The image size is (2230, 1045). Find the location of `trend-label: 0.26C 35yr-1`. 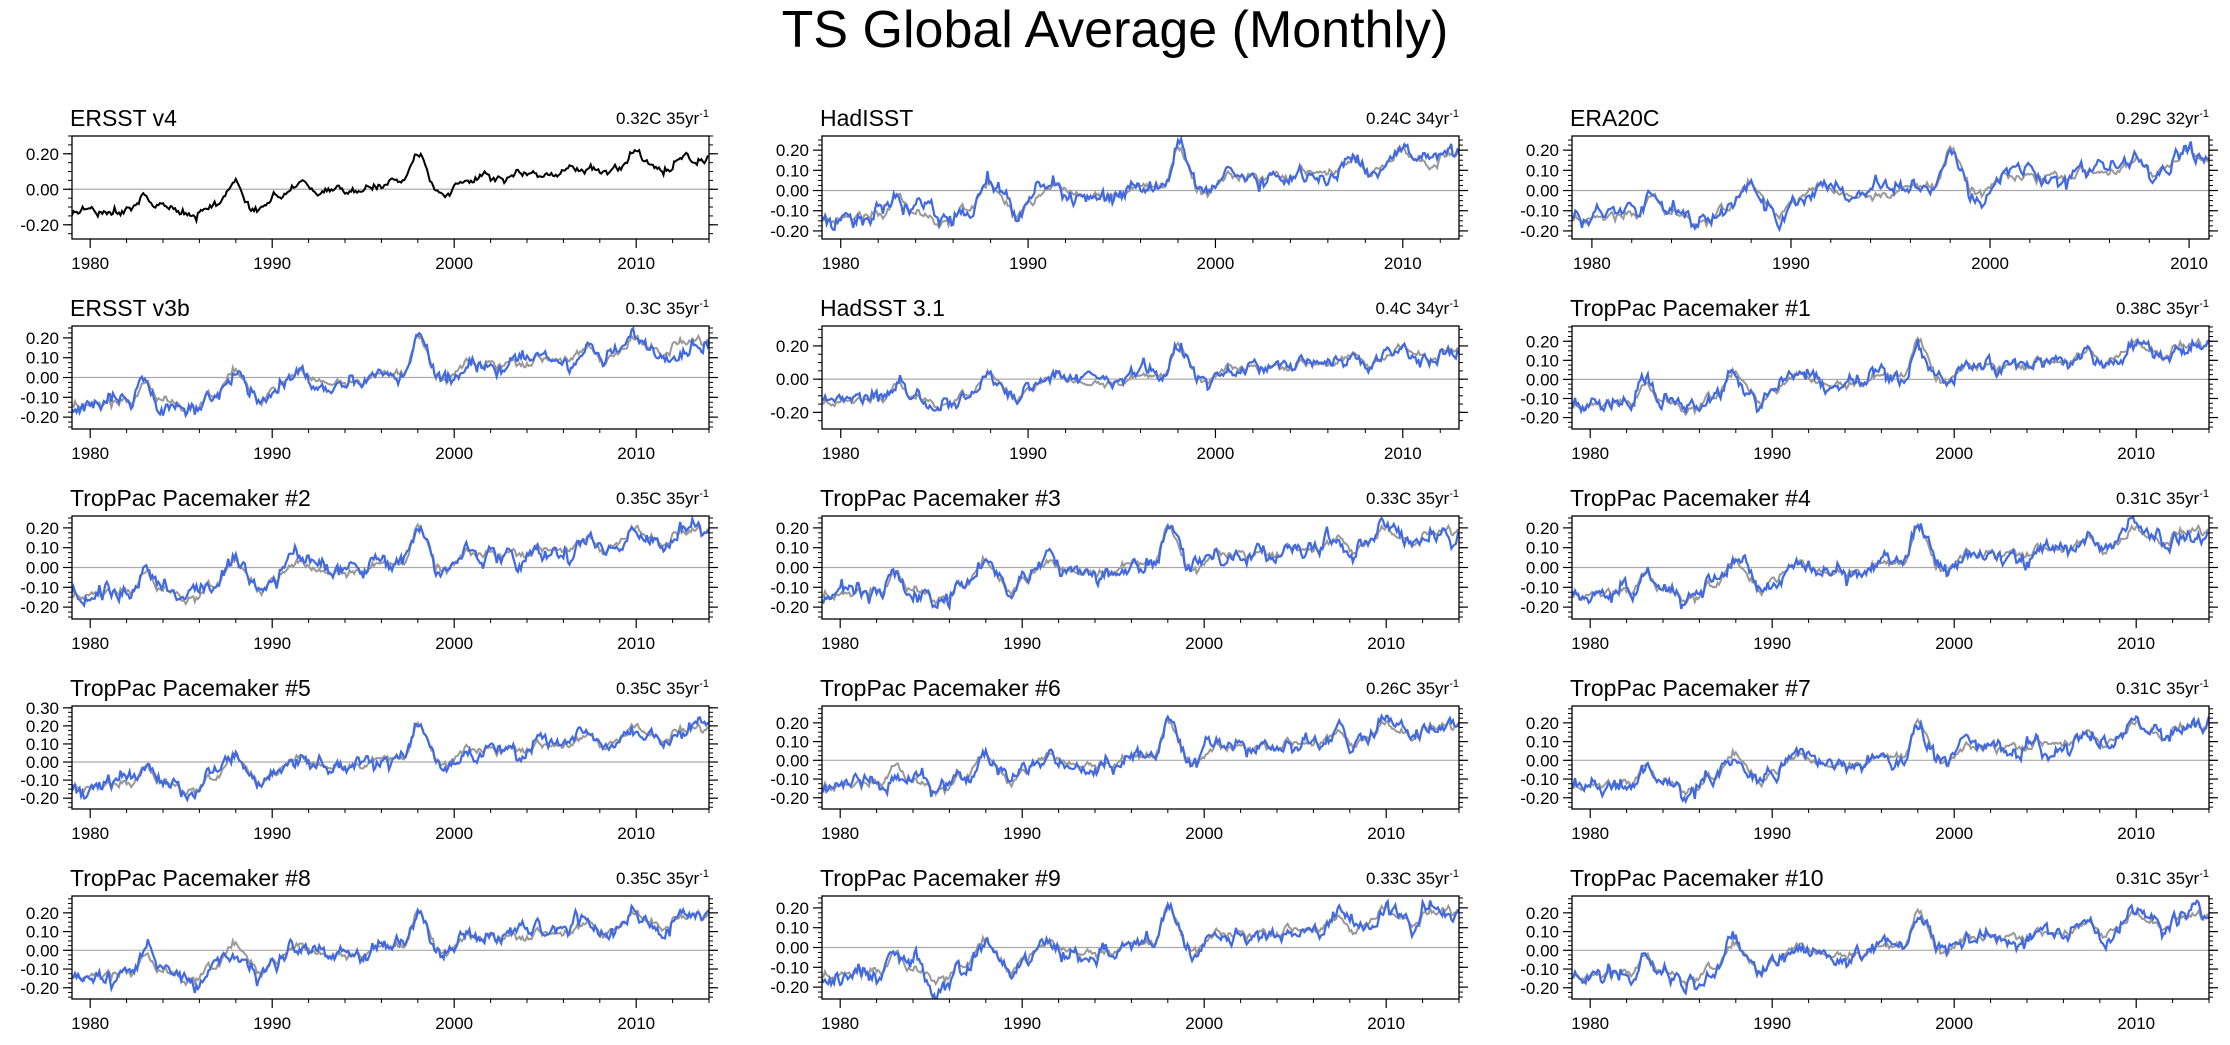

trend-label: 0.26C 35yr-1 is located at coordinates (1412, 688).